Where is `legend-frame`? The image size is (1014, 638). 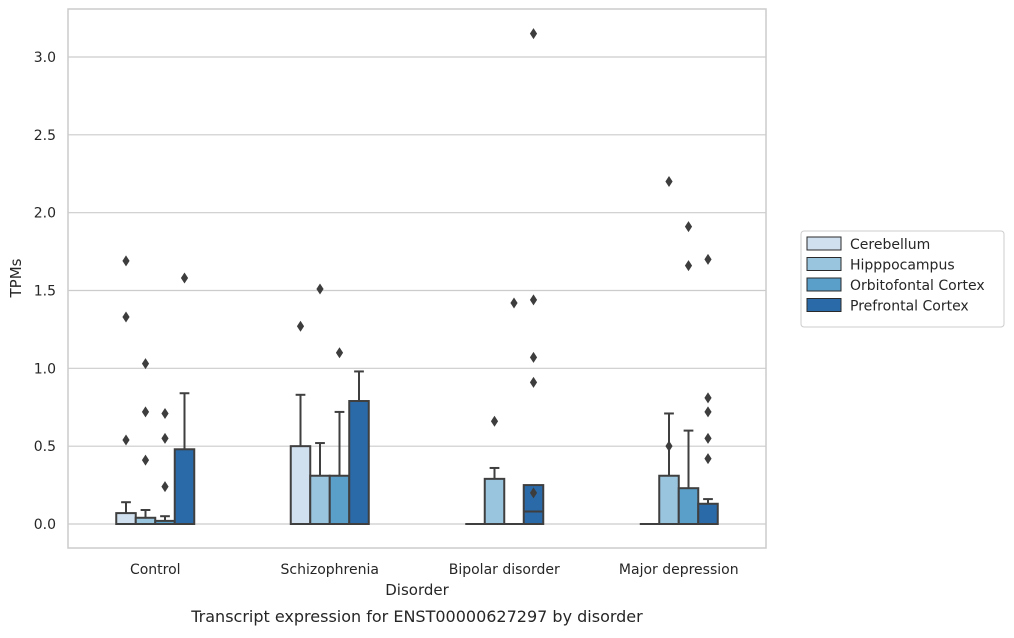 legend-frame is located at coordinates (902, 279).